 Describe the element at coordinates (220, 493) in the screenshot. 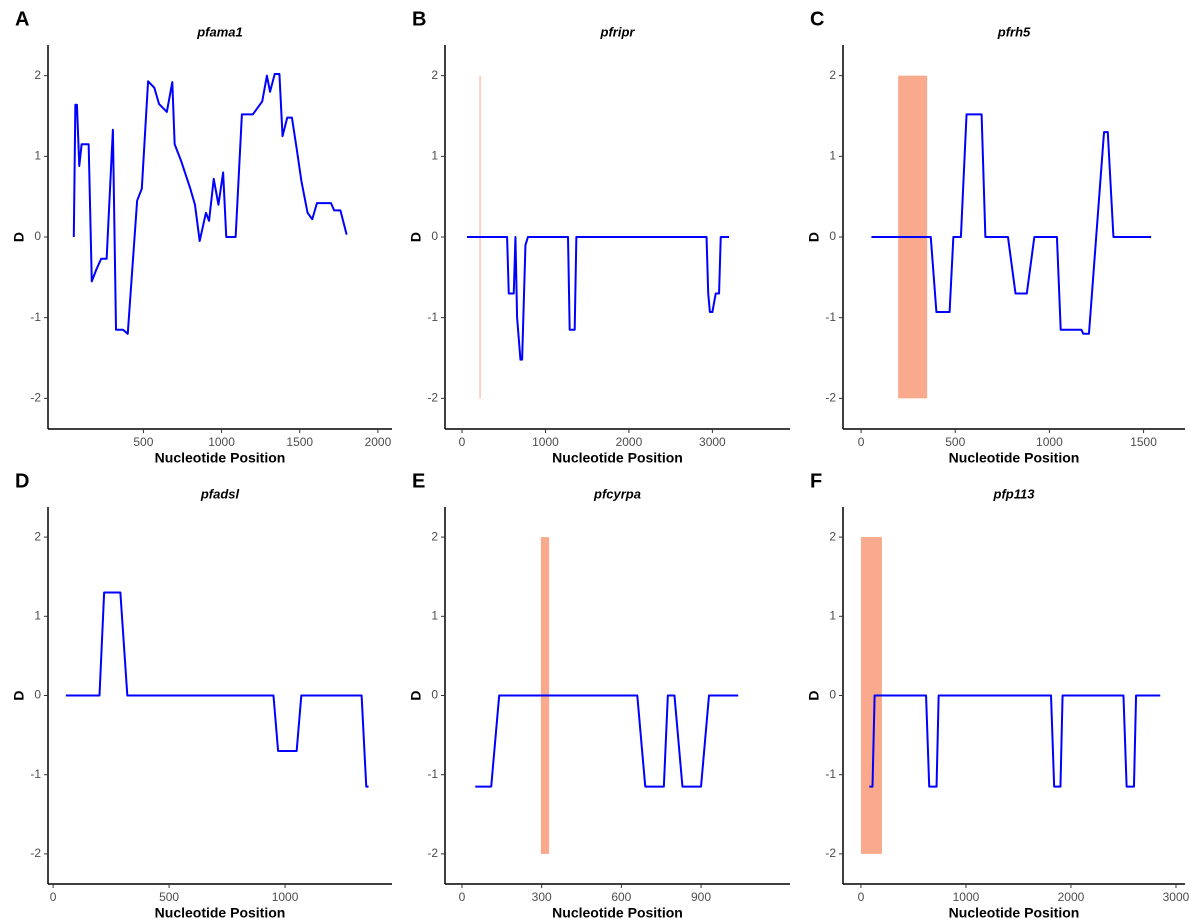

I see `panel-title: pfadsl` at that location.